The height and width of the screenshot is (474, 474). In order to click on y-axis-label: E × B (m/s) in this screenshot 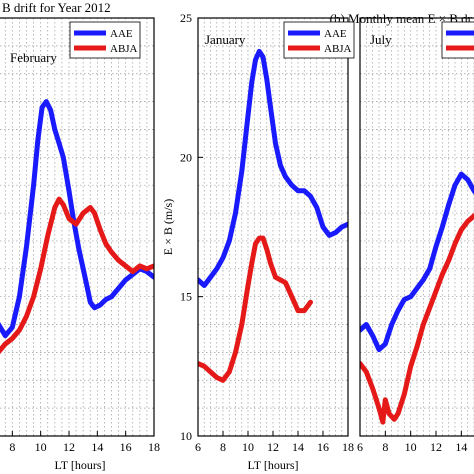, I will do `click(168, 227)`.